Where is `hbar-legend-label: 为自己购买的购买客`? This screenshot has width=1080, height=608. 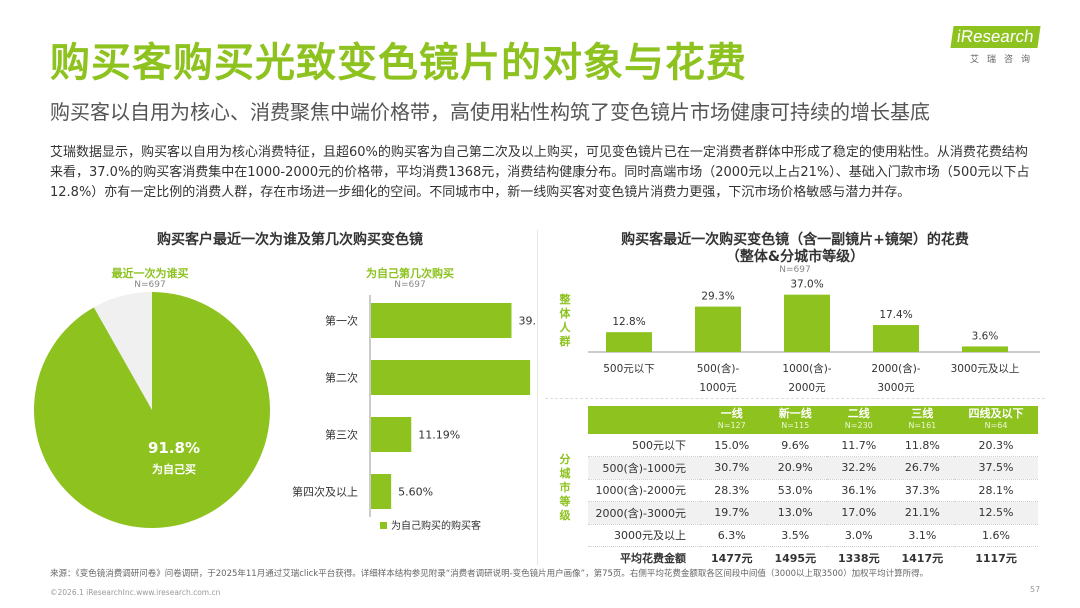 hbar-legend-label: 为自己购买的购买客 is located at coordinates (436, 525).